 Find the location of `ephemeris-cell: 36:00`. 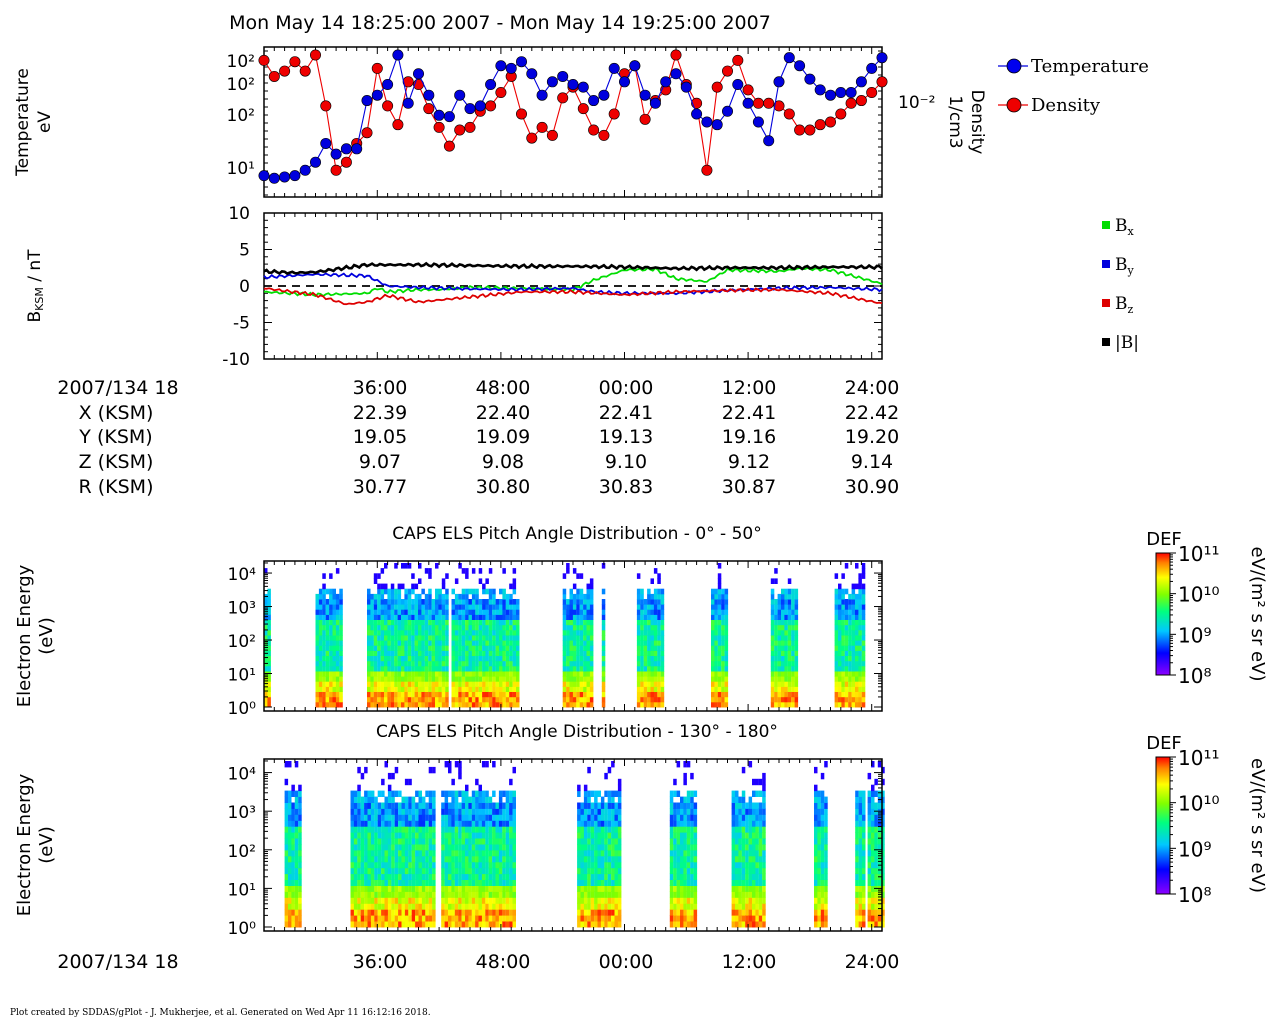

ephemeris-cell: 36:00 is located at coordinates (380, 388).